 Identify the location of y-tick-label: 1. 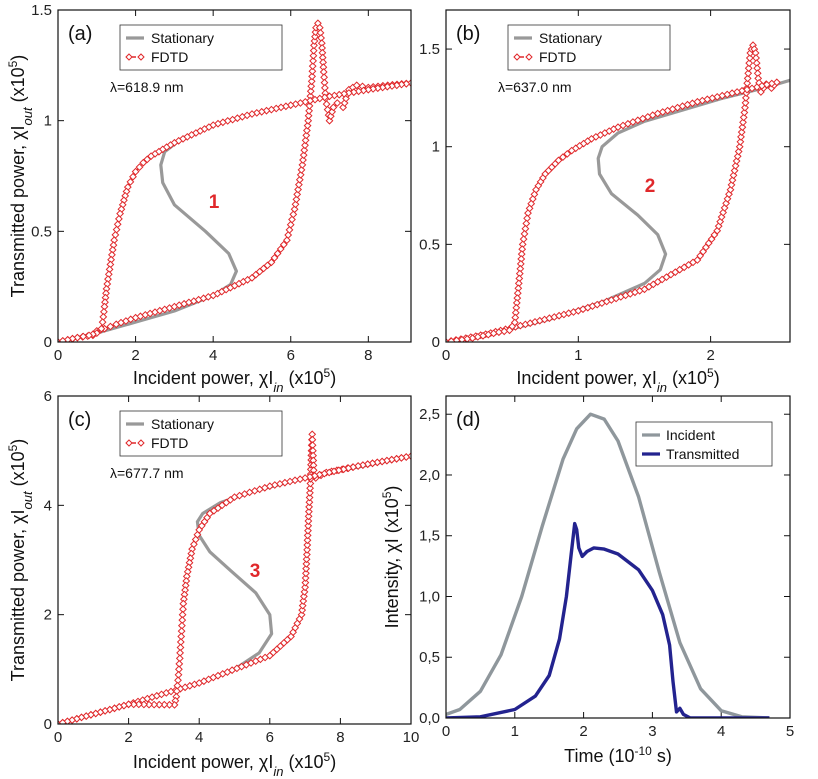
(436, 147).